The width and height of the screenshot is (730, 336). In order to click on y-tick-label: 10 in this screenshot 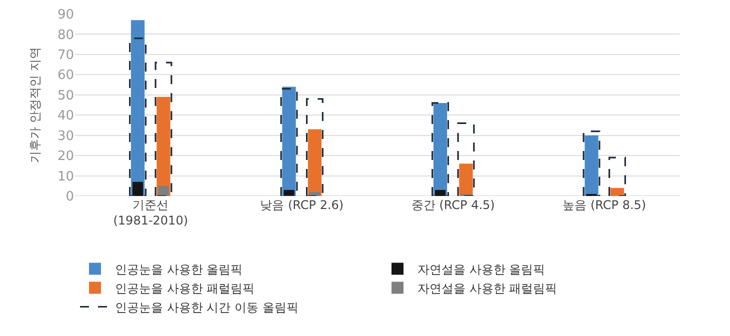, I will do `click(65, 176)`.